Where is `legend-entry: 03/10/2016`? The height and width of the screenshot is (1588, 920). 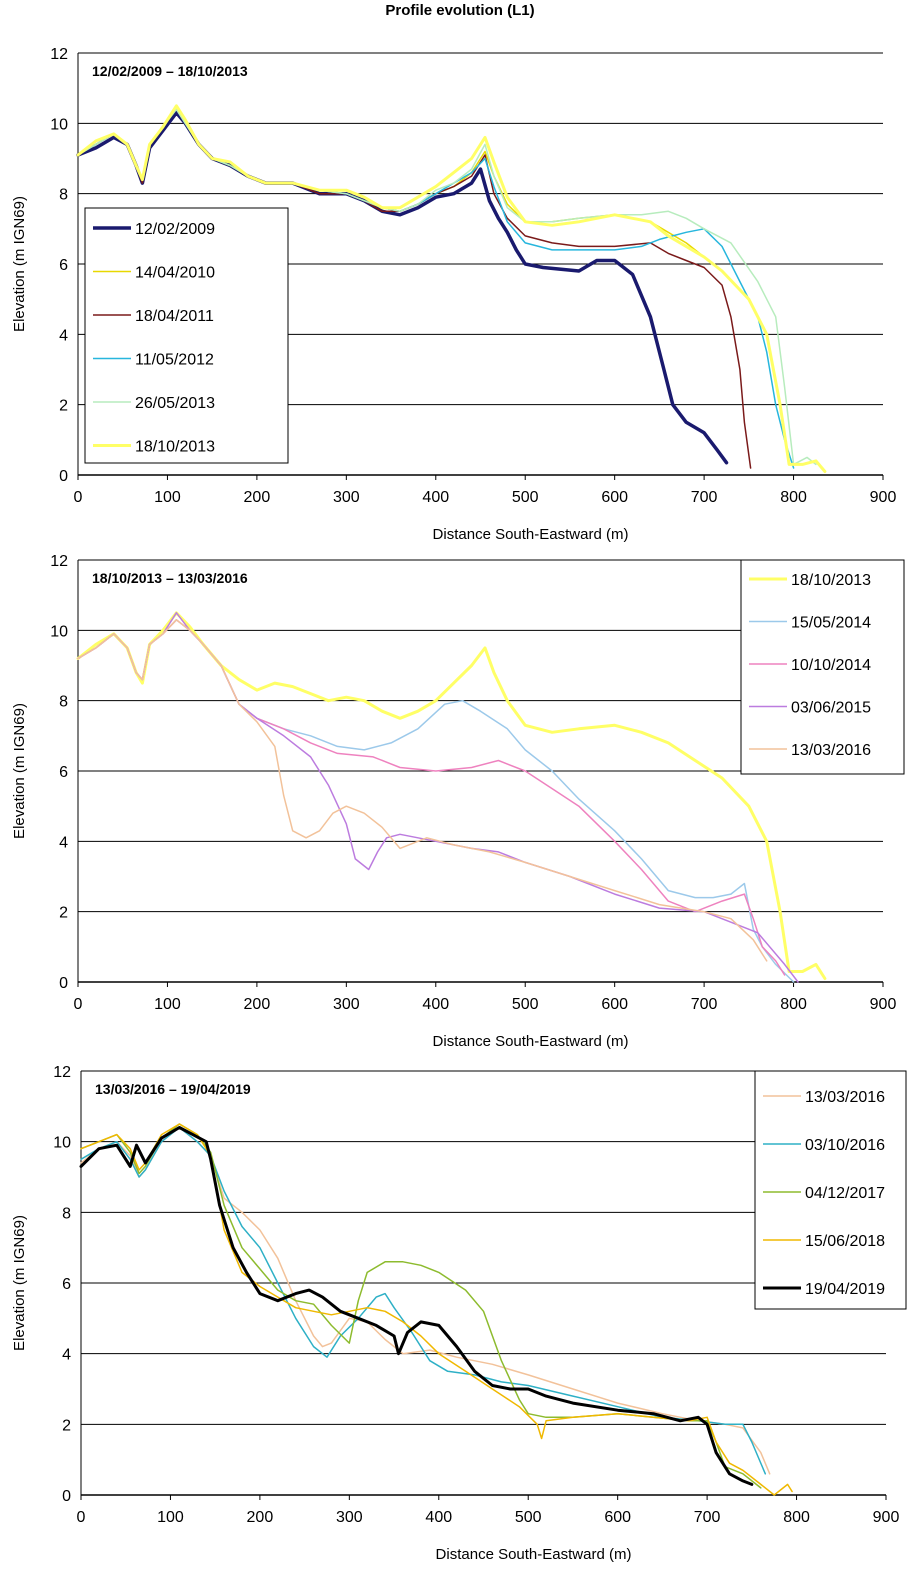 legend-entry: 03/10/2016 is located at coordinates (845, 1145).